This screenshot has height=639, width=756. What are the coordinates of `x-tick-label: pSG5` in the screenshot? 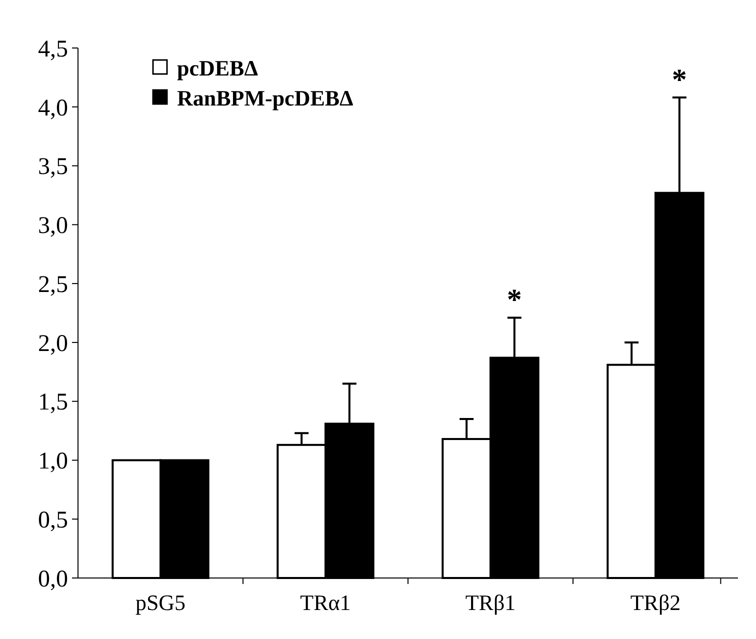 It's located at (160, 602).